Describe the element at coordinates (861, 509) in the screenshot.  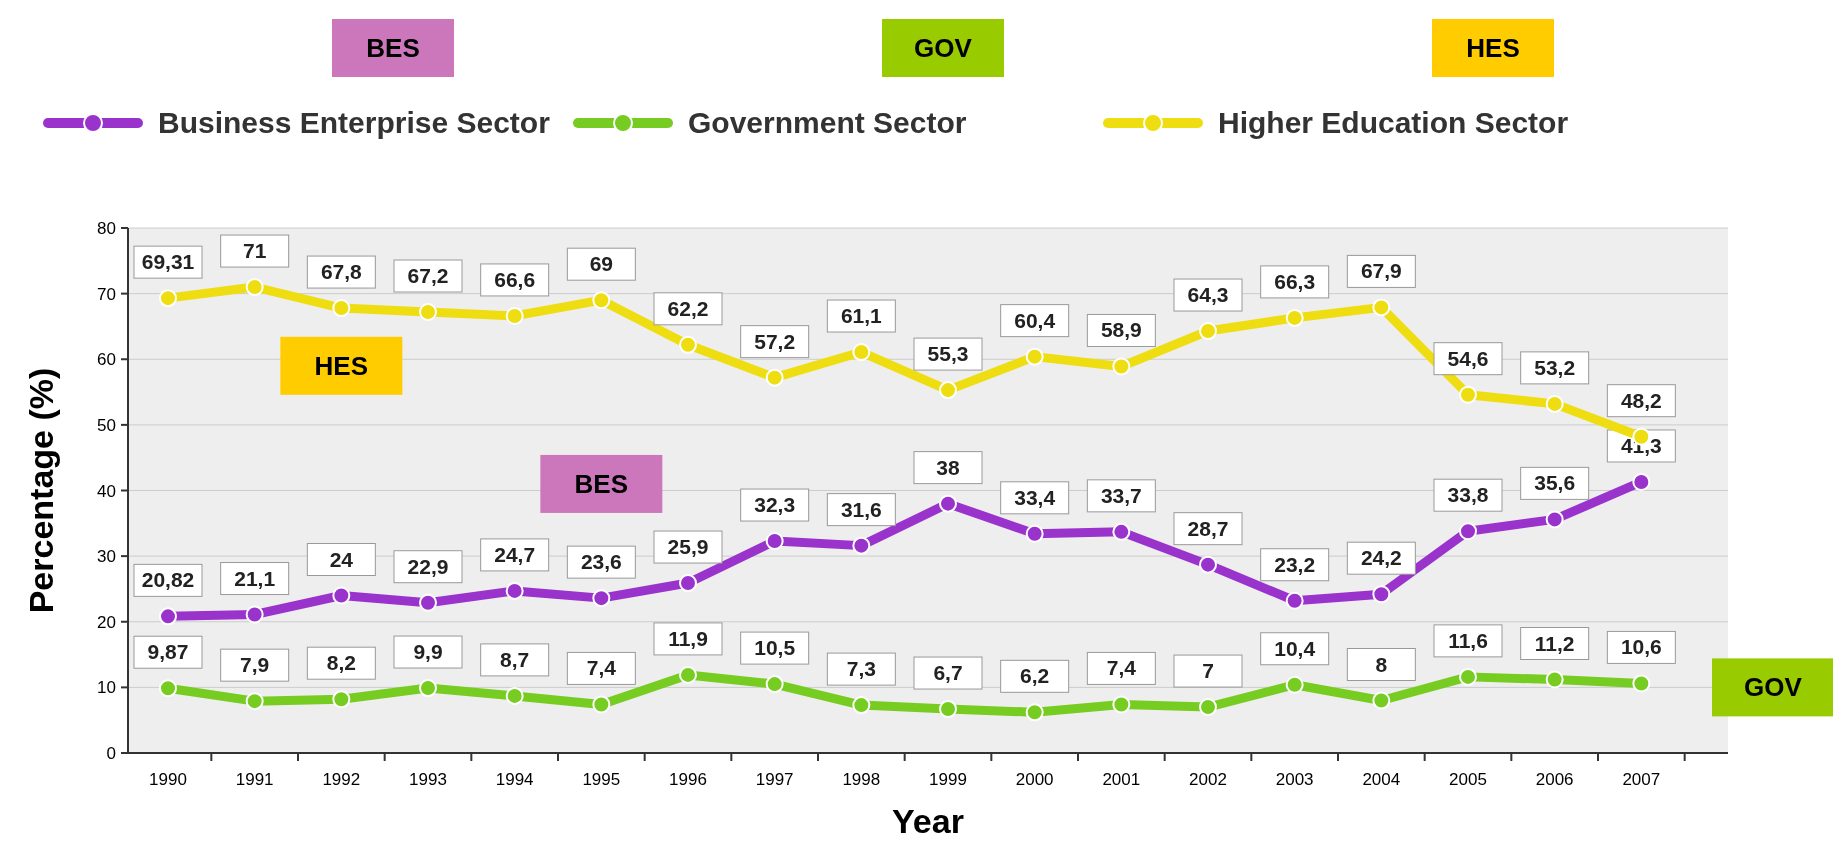
I see `data-label: 31,6` at that location.